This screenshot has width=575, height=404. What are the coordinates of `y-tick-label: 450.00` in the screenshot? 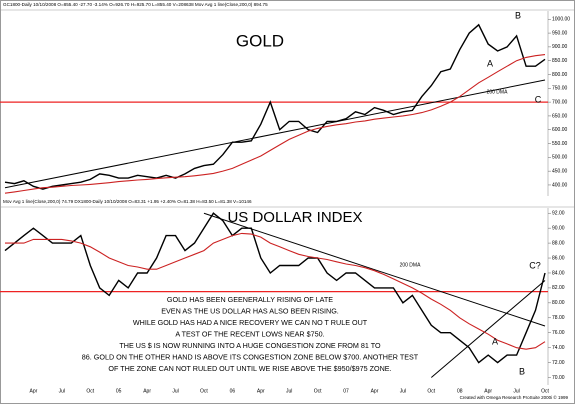 It's located at (560, 171).